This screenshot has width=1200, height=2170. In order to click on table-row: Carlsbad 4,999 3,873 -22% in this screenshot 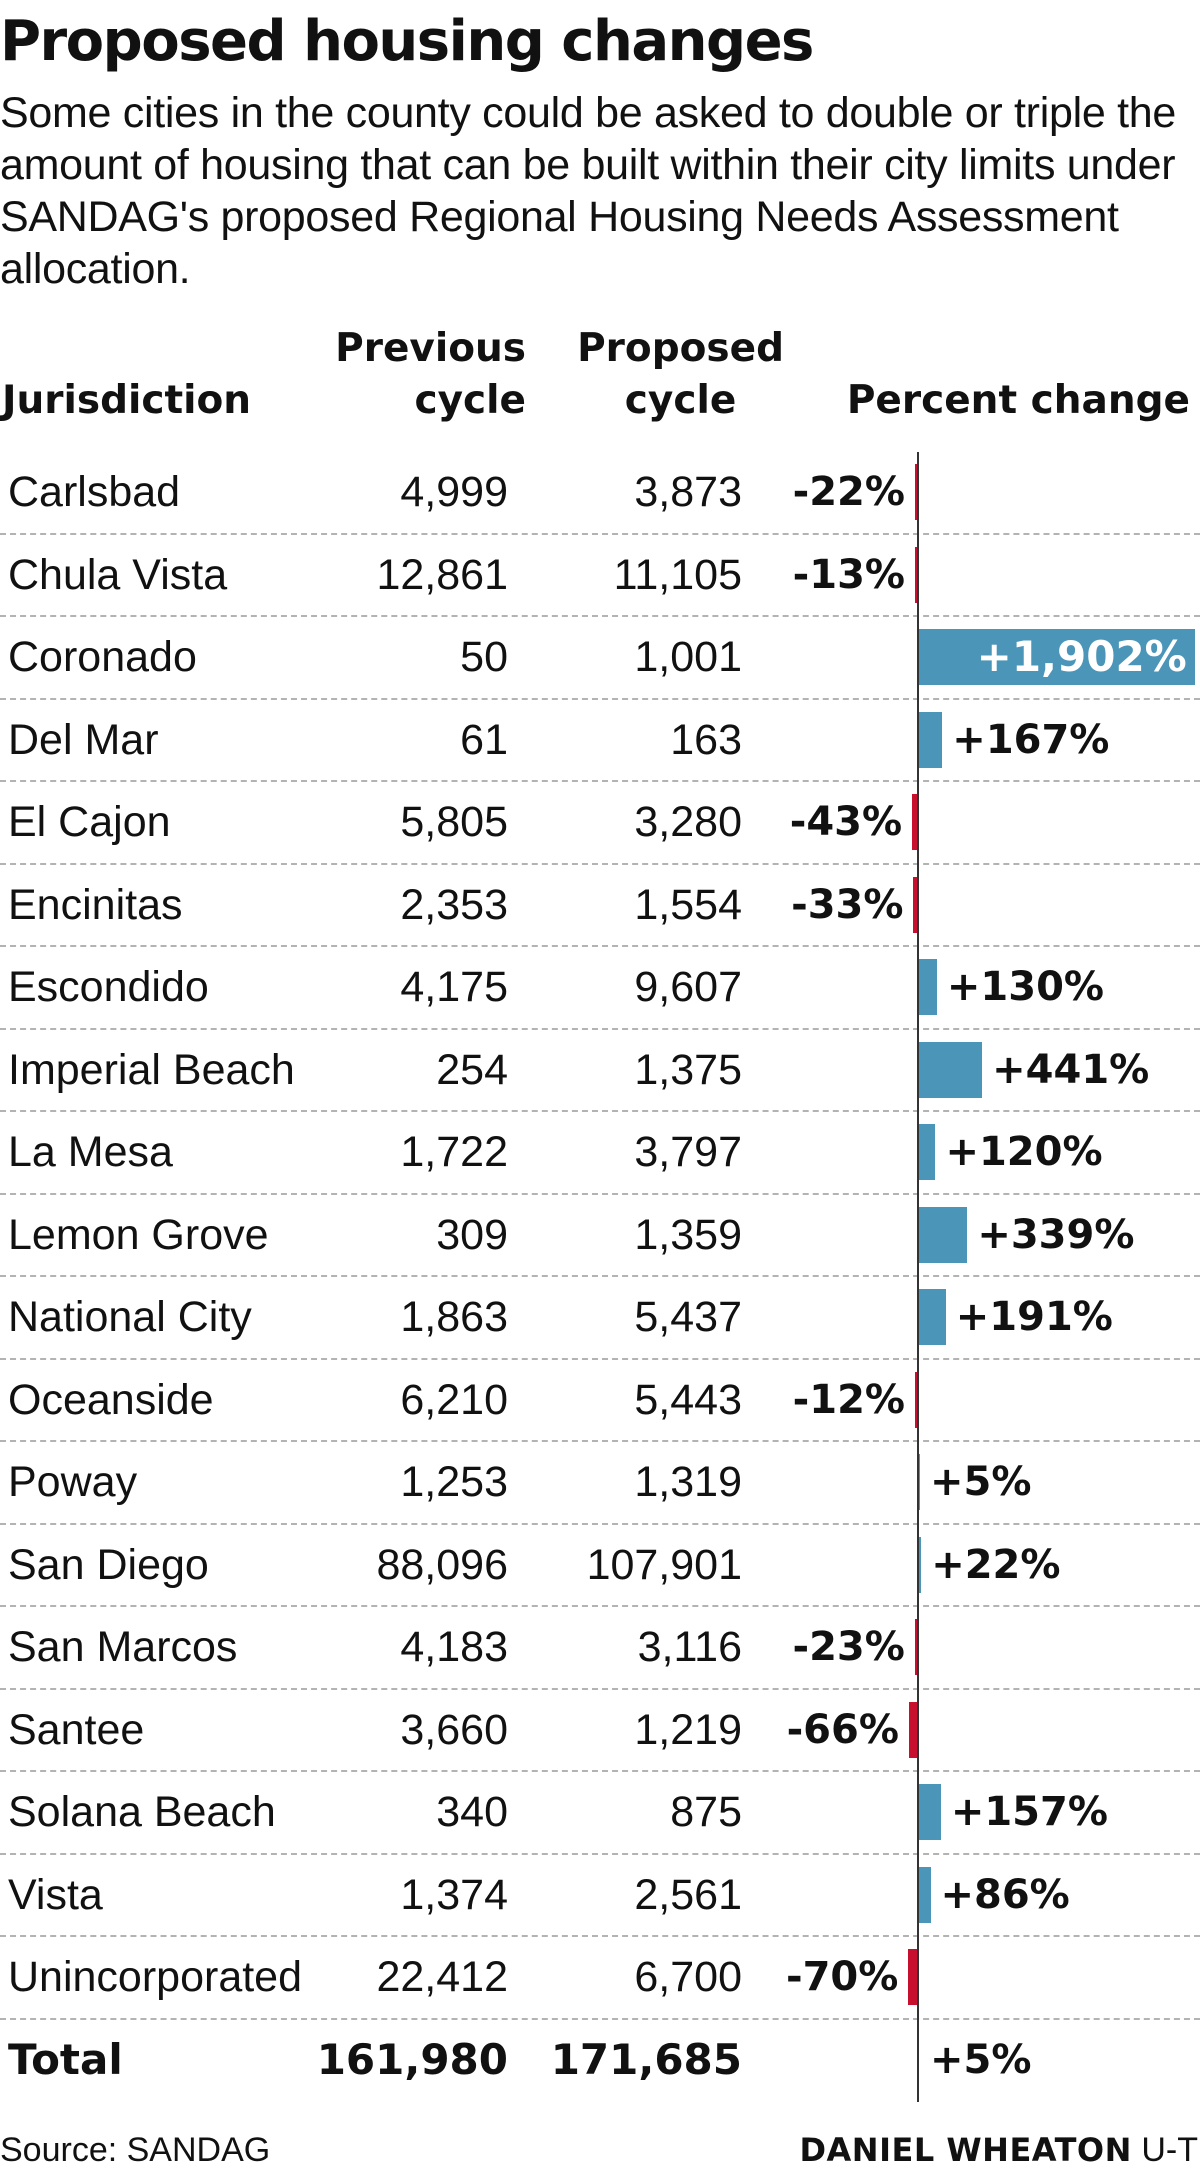, I will do `click(600, 493)`.